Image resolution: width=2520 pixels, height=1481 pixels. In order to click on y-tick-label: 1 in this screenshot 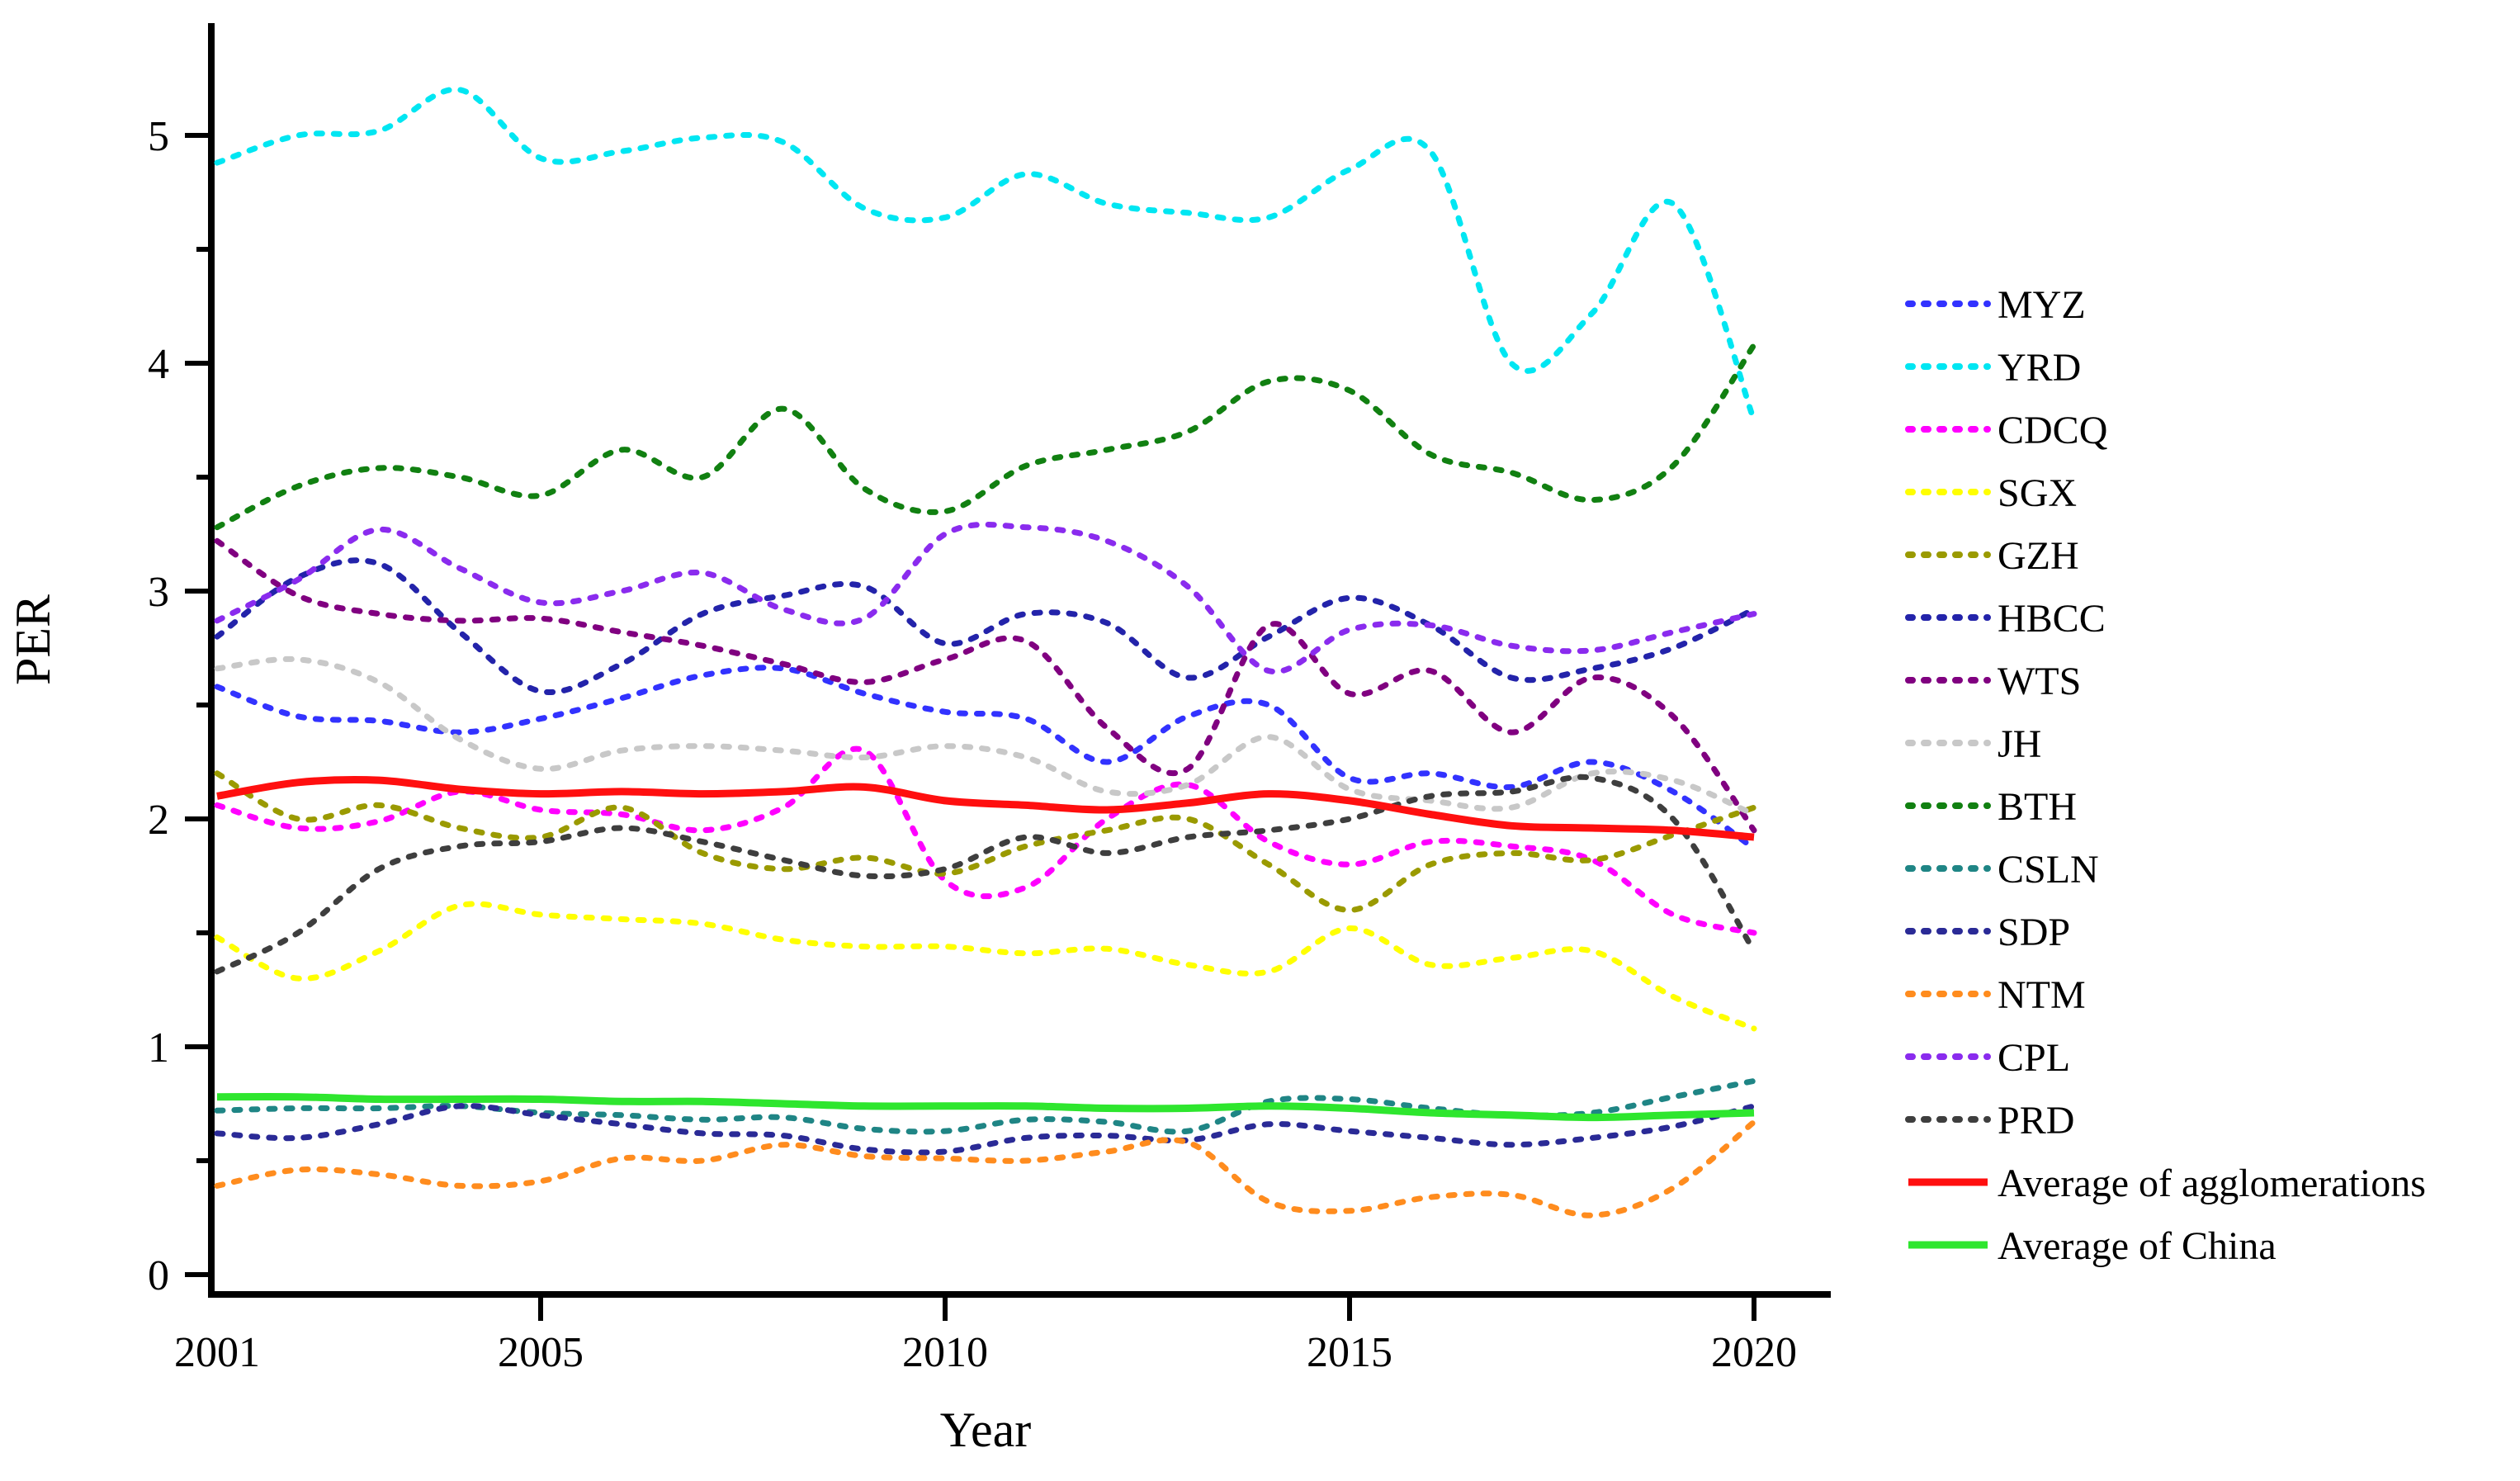, I will do `click(158, 1048)`.